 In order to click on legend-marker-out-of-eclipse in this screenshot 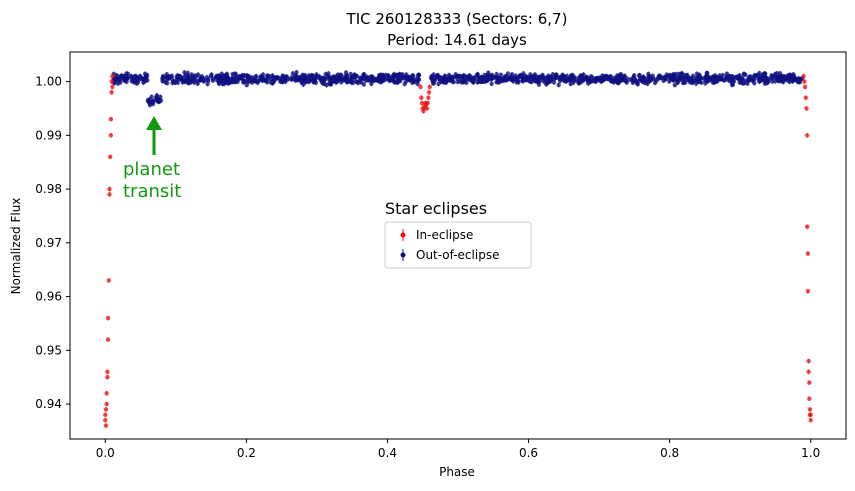, I will do `click(403, 255)`.